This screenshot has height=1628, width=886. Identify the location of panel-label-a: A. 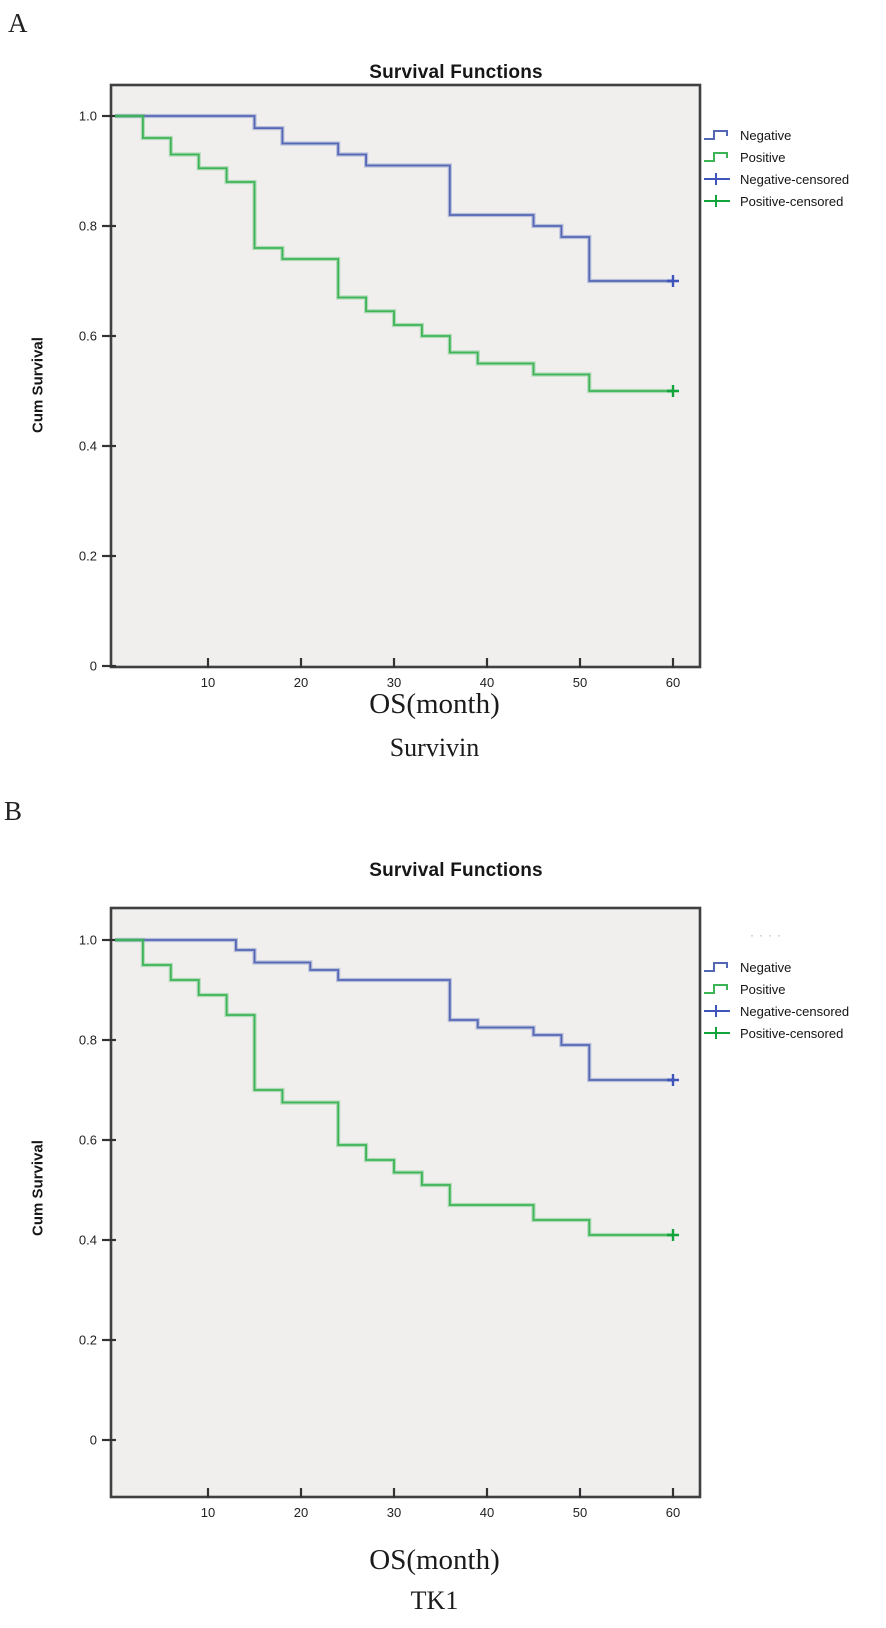
(18, 23).